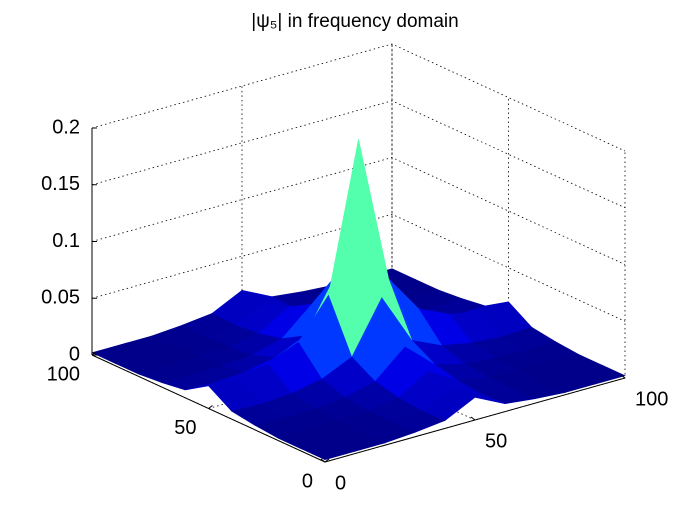  I want to click on z-tick-label: 0.2, so click(66, 127).